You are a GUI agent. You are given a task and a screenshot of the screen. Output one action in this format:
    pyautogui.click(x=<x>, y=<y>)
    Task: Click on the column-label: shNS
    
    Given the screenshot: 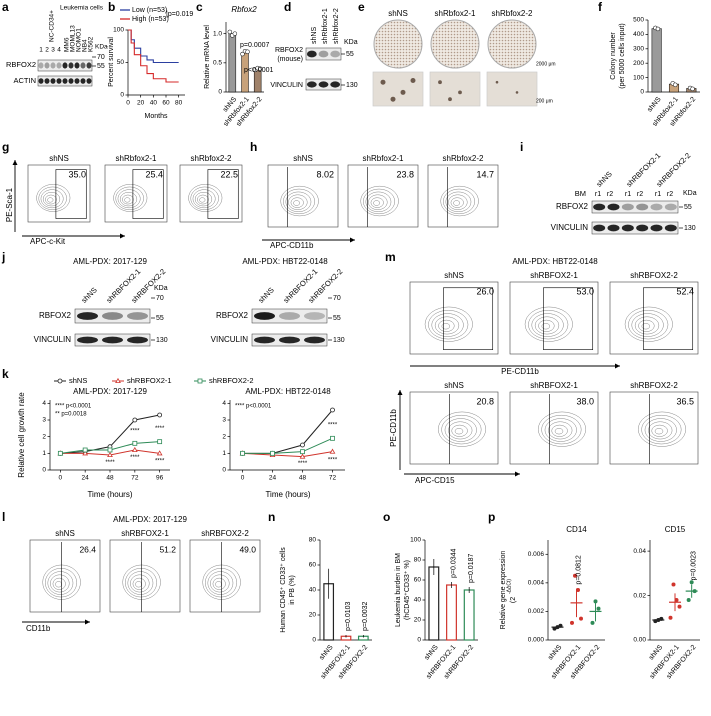 What is the action you would take?
    pyautogui.click(x=398, y=13)
    